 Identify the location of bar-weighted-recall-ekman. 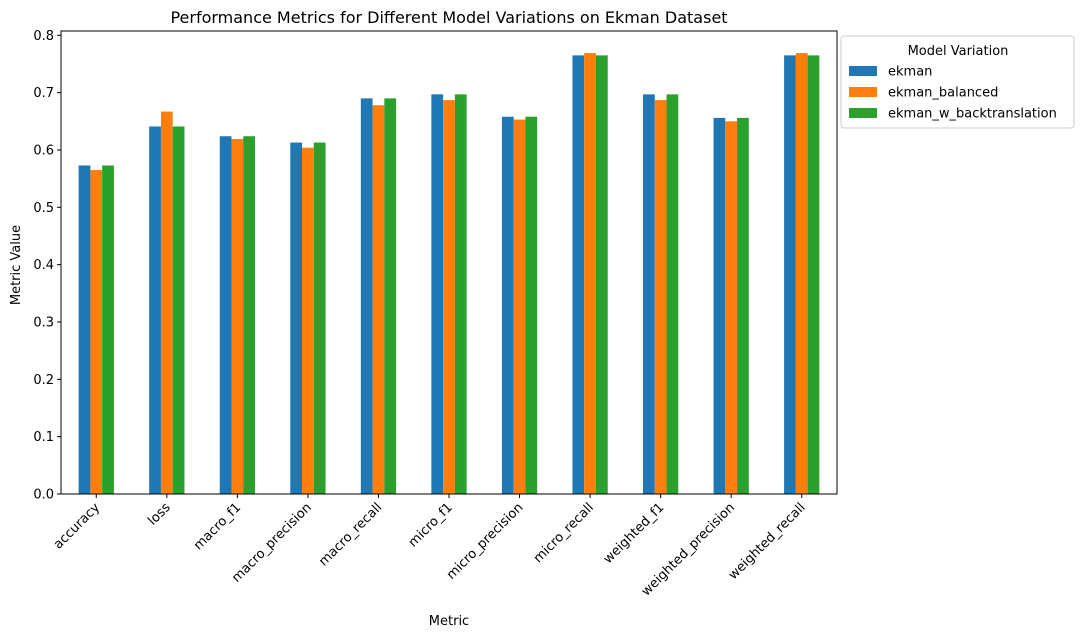
(790, 275).